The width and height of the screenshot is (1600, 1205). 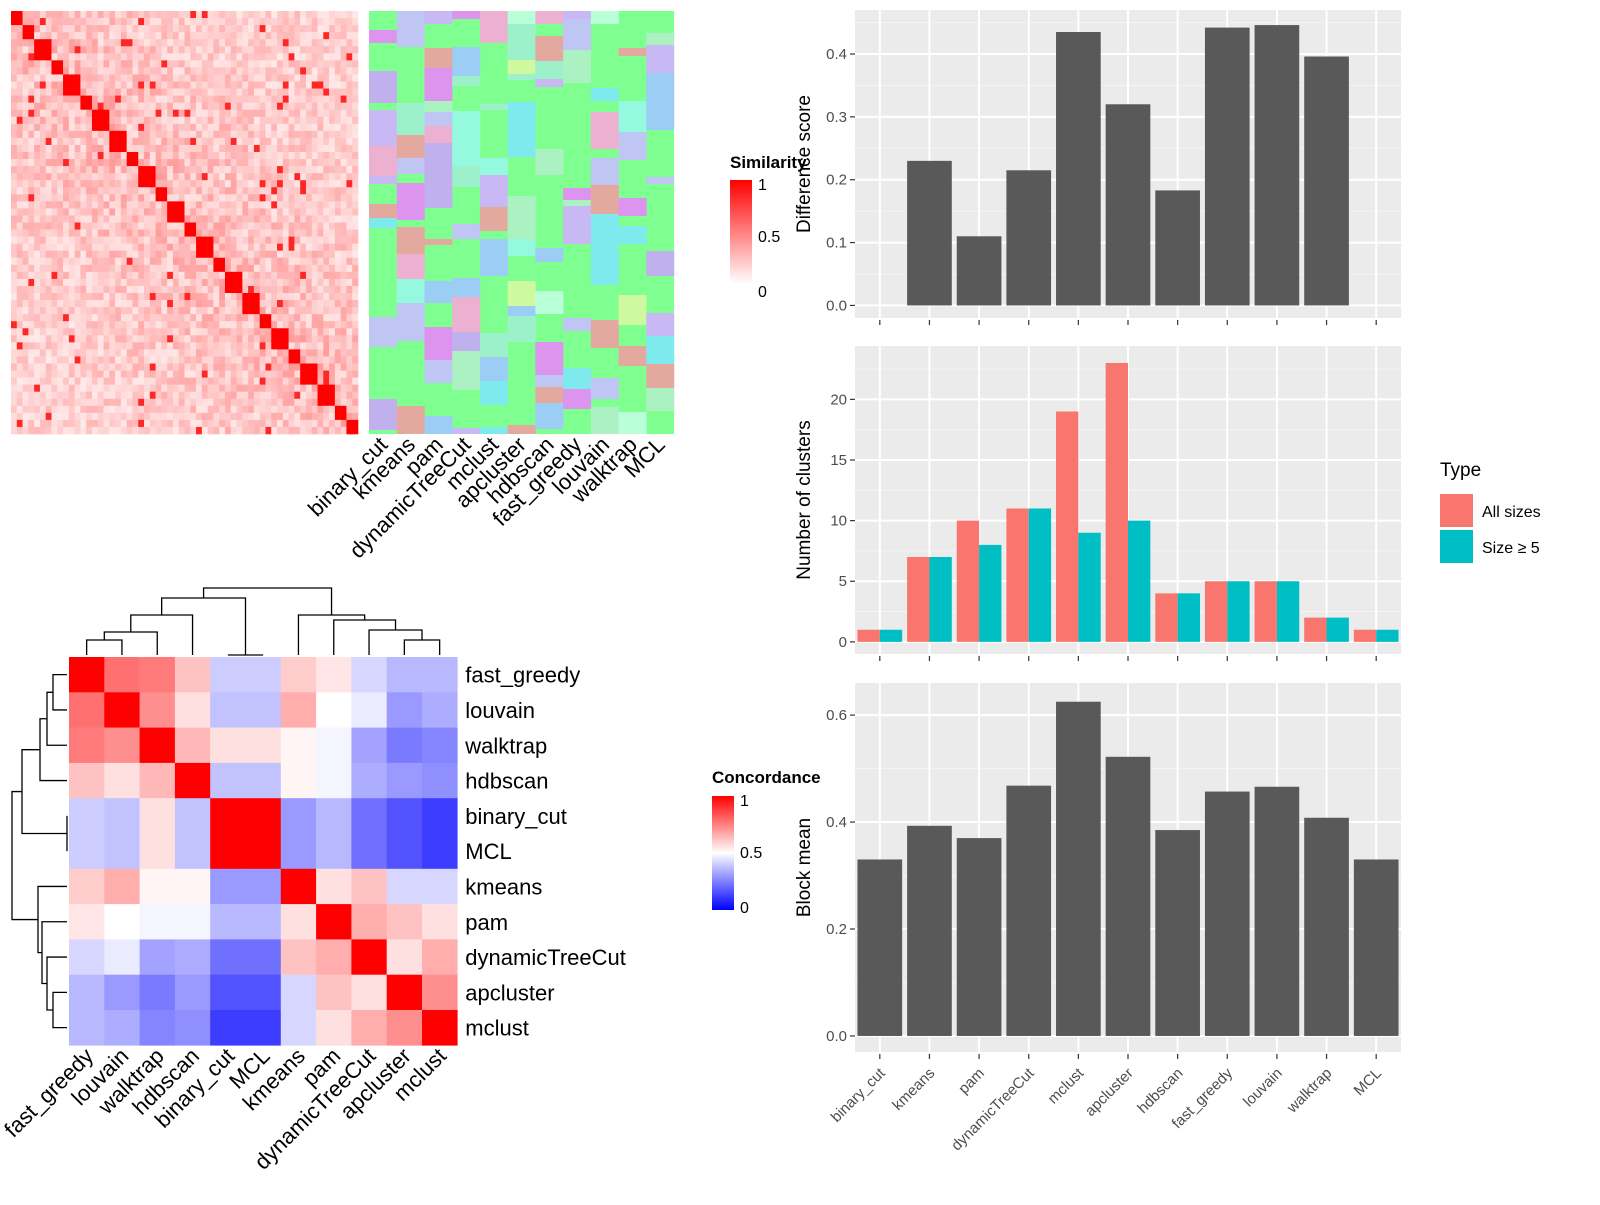 I want to click on bar, so click(x=929, y=930).